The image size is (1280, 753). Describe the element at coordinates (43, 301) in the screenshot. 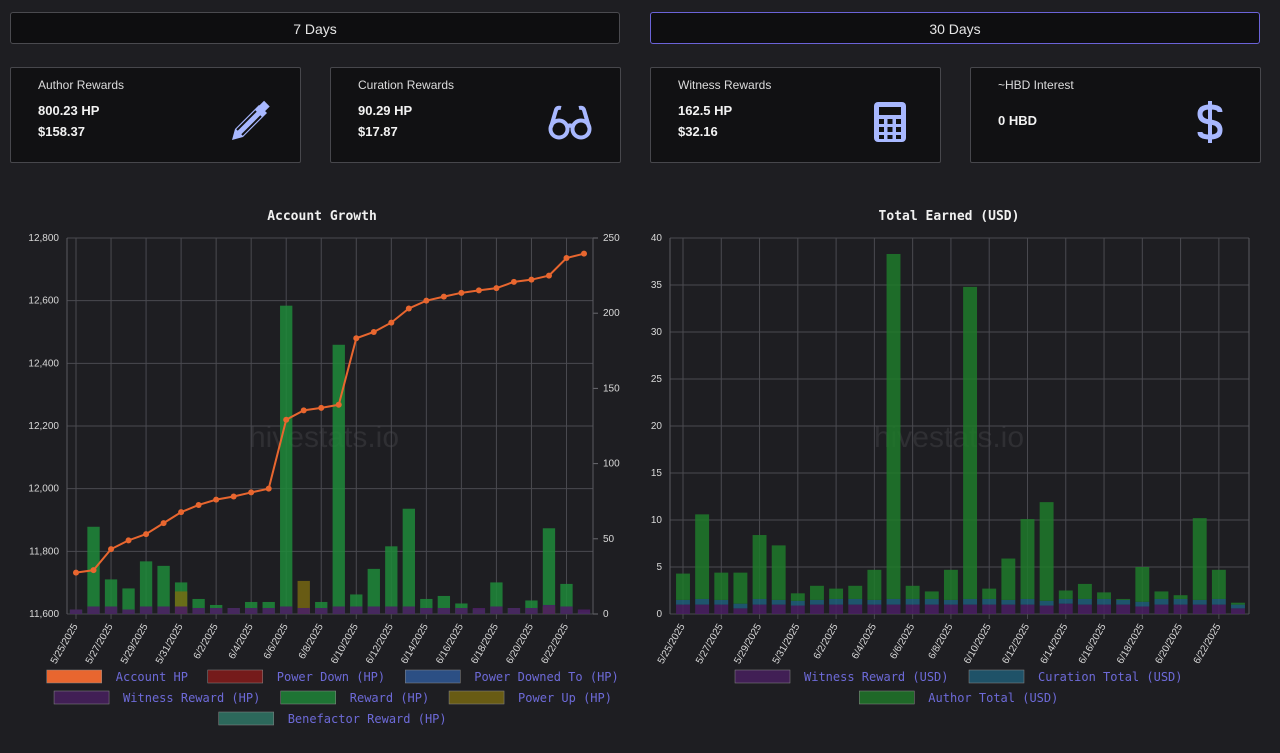

I see `y-left-tick-label: 12,600` at that location.